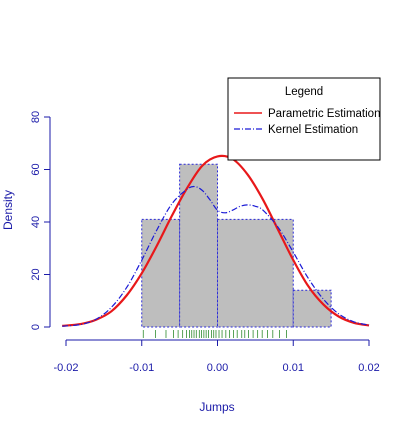 The image size is (409, 436). I want to click on x-tick-label-2: 0.00, so click(217, 368).